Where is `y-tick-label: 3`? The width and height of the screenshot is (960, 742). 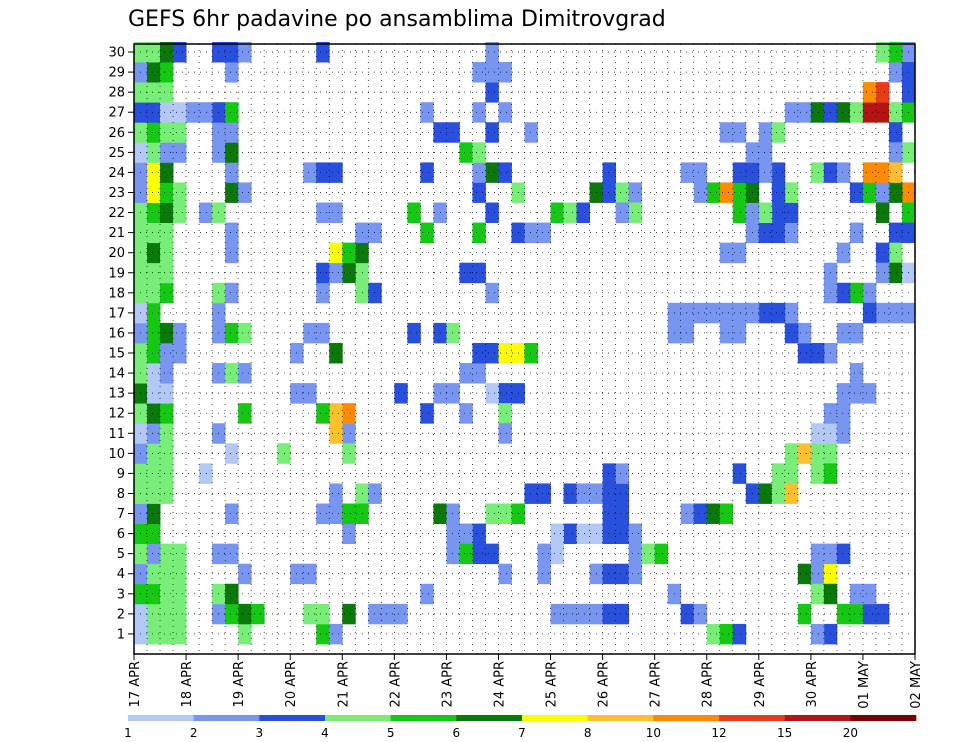 y-tick-label: 3 is located at coordinates (121, 594).